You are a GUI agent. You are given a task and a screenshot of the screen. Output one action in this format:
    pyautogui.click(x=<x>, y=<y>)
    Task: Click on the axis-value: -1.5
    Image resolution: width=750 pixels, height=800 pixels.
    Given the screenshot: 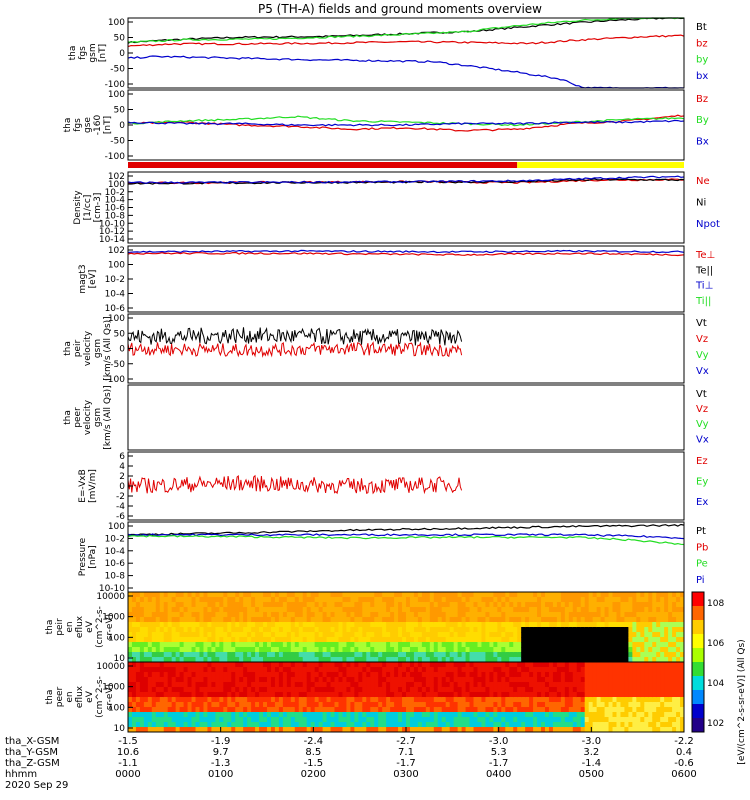 What is the action you would take?
    pyautogui.click(x=314, y=763)
    